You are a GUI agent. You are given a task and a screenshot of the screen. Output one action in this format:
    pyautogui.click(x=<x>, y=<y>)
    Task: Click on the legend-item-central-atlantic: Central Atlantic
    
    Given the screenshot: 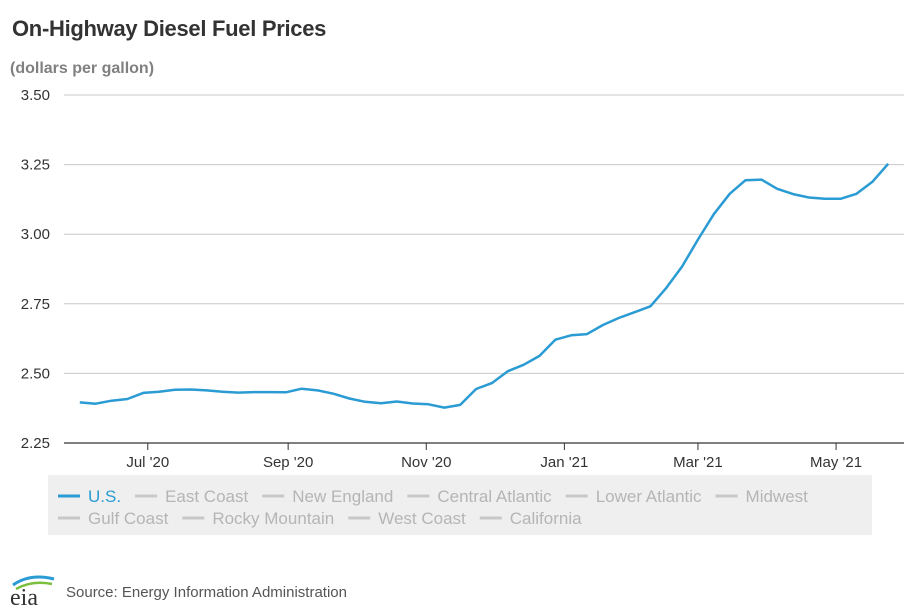 What is the action you would take?
    pyautogui.click(x=479, y=496)
    